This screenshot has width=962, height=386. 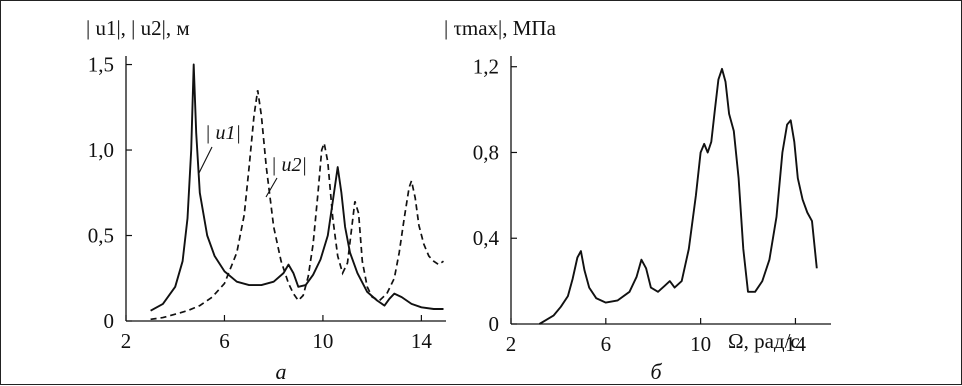 I want to click on chart-b-x-tick-label: 14, so click(x=796, y=344).